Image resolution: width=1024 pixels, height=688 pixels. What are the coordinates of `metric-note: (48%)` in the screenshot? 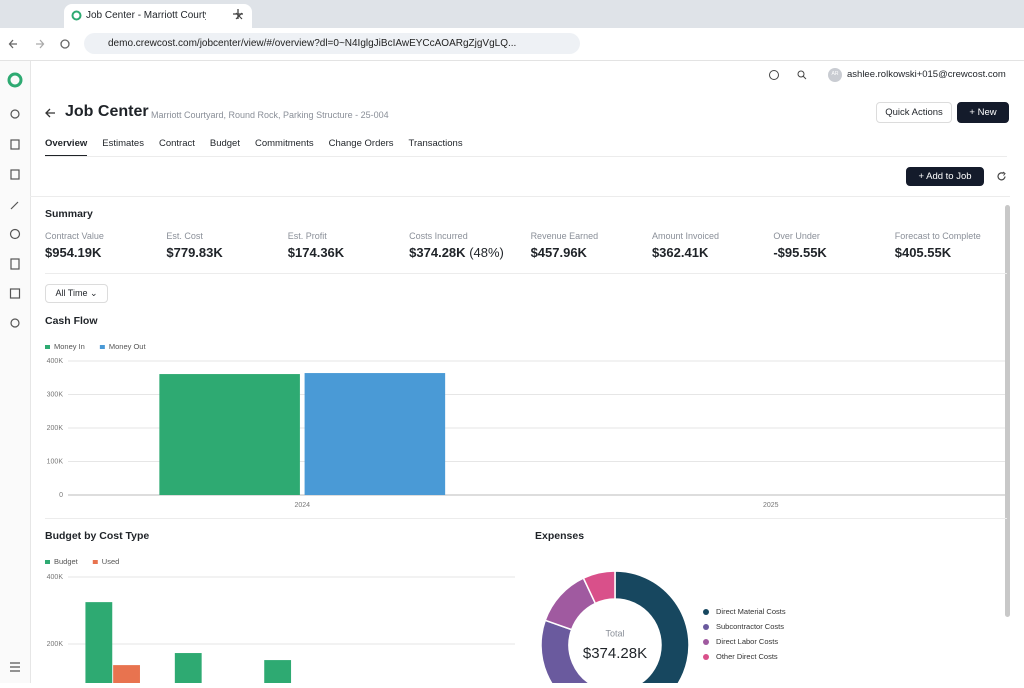 It's located at (486, 252).